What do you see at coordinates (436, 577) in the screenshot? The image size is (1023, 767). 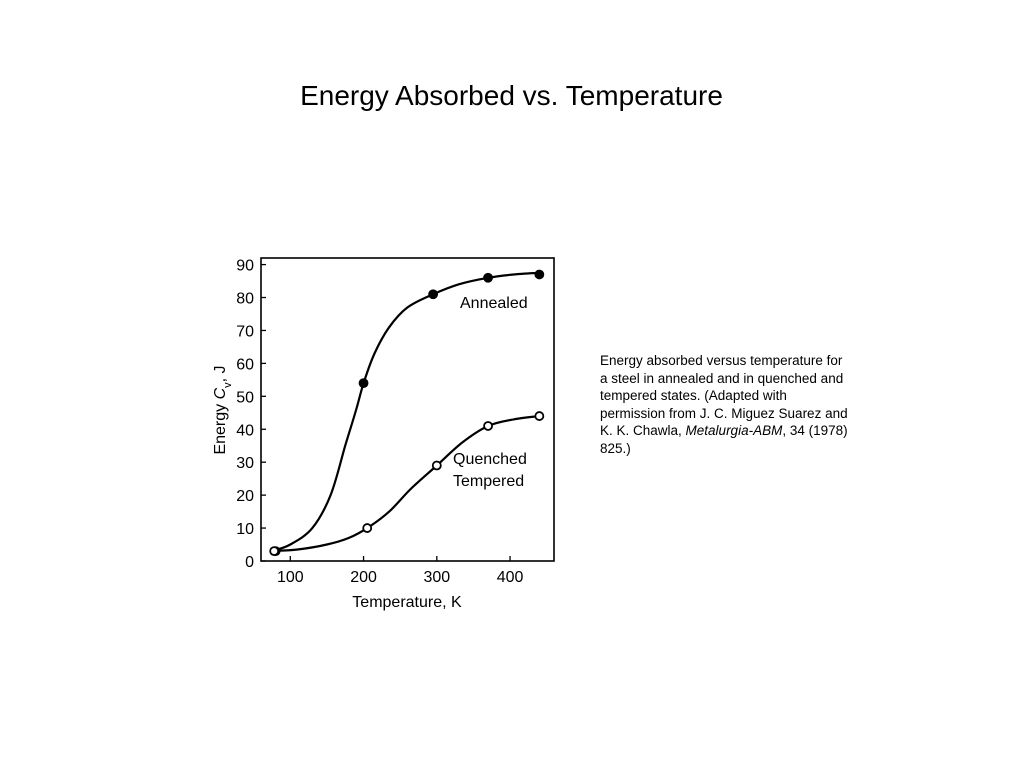 I see `x-tick-label: 300` at bounding box center [436, 577].